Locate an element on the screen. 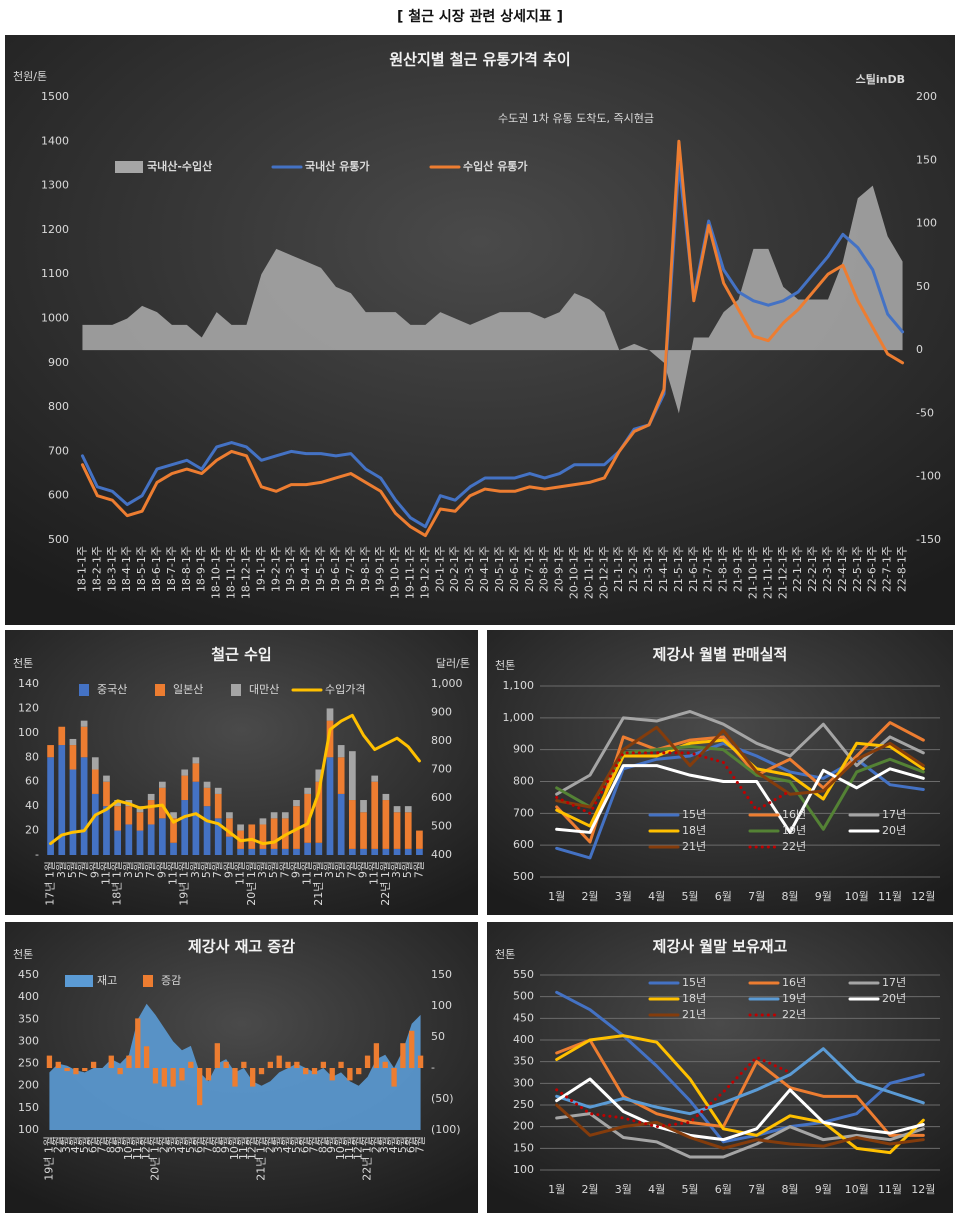  y-tick-label: 300 is located at coordinates (28, 1040).